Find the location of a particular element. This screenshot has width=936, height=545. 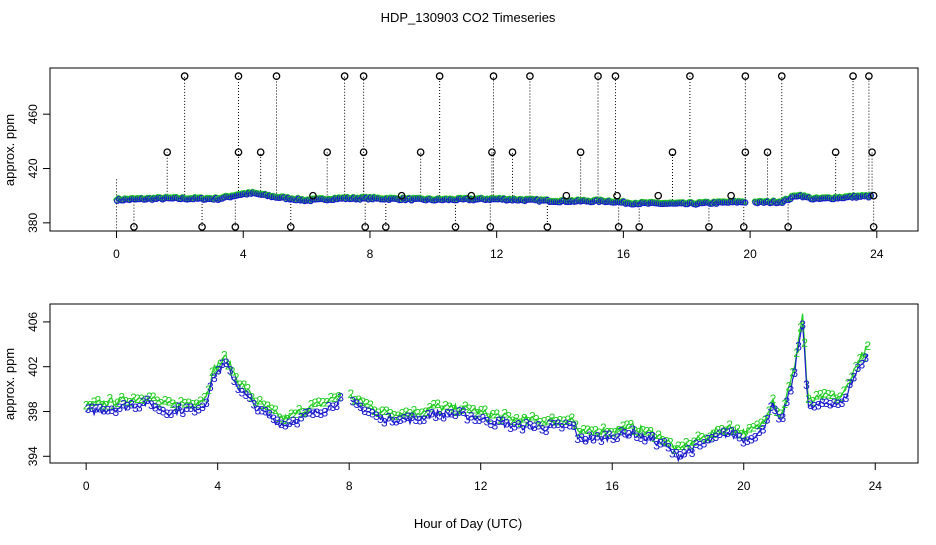

bottom-y-axis: 394 398 402 406 is located at coordinates (38, 389).